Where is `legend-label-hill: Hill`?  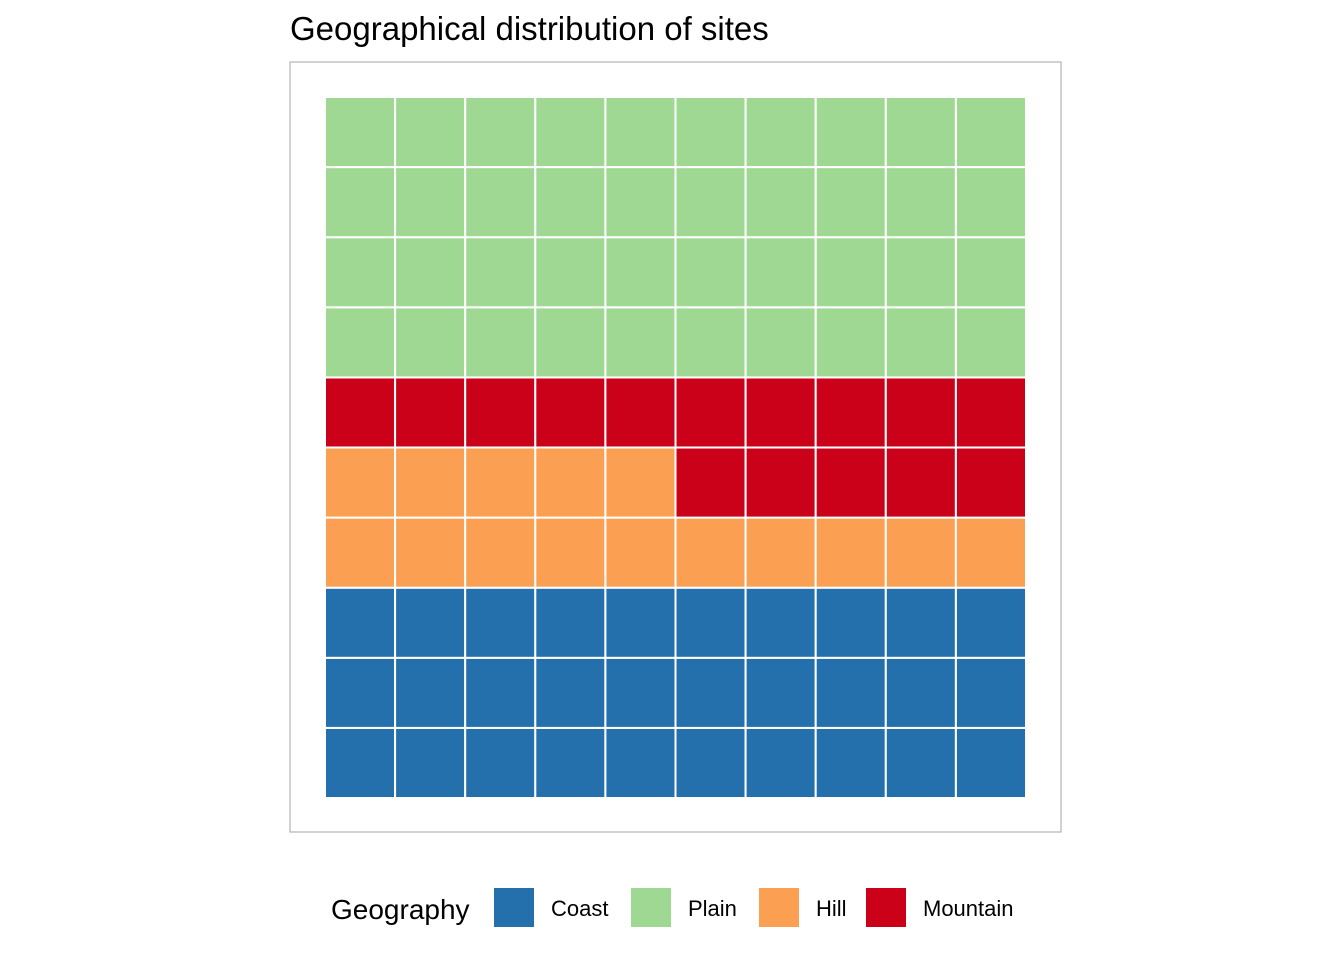 legend-label-hill: Hill is located at coordinates (831, 908).